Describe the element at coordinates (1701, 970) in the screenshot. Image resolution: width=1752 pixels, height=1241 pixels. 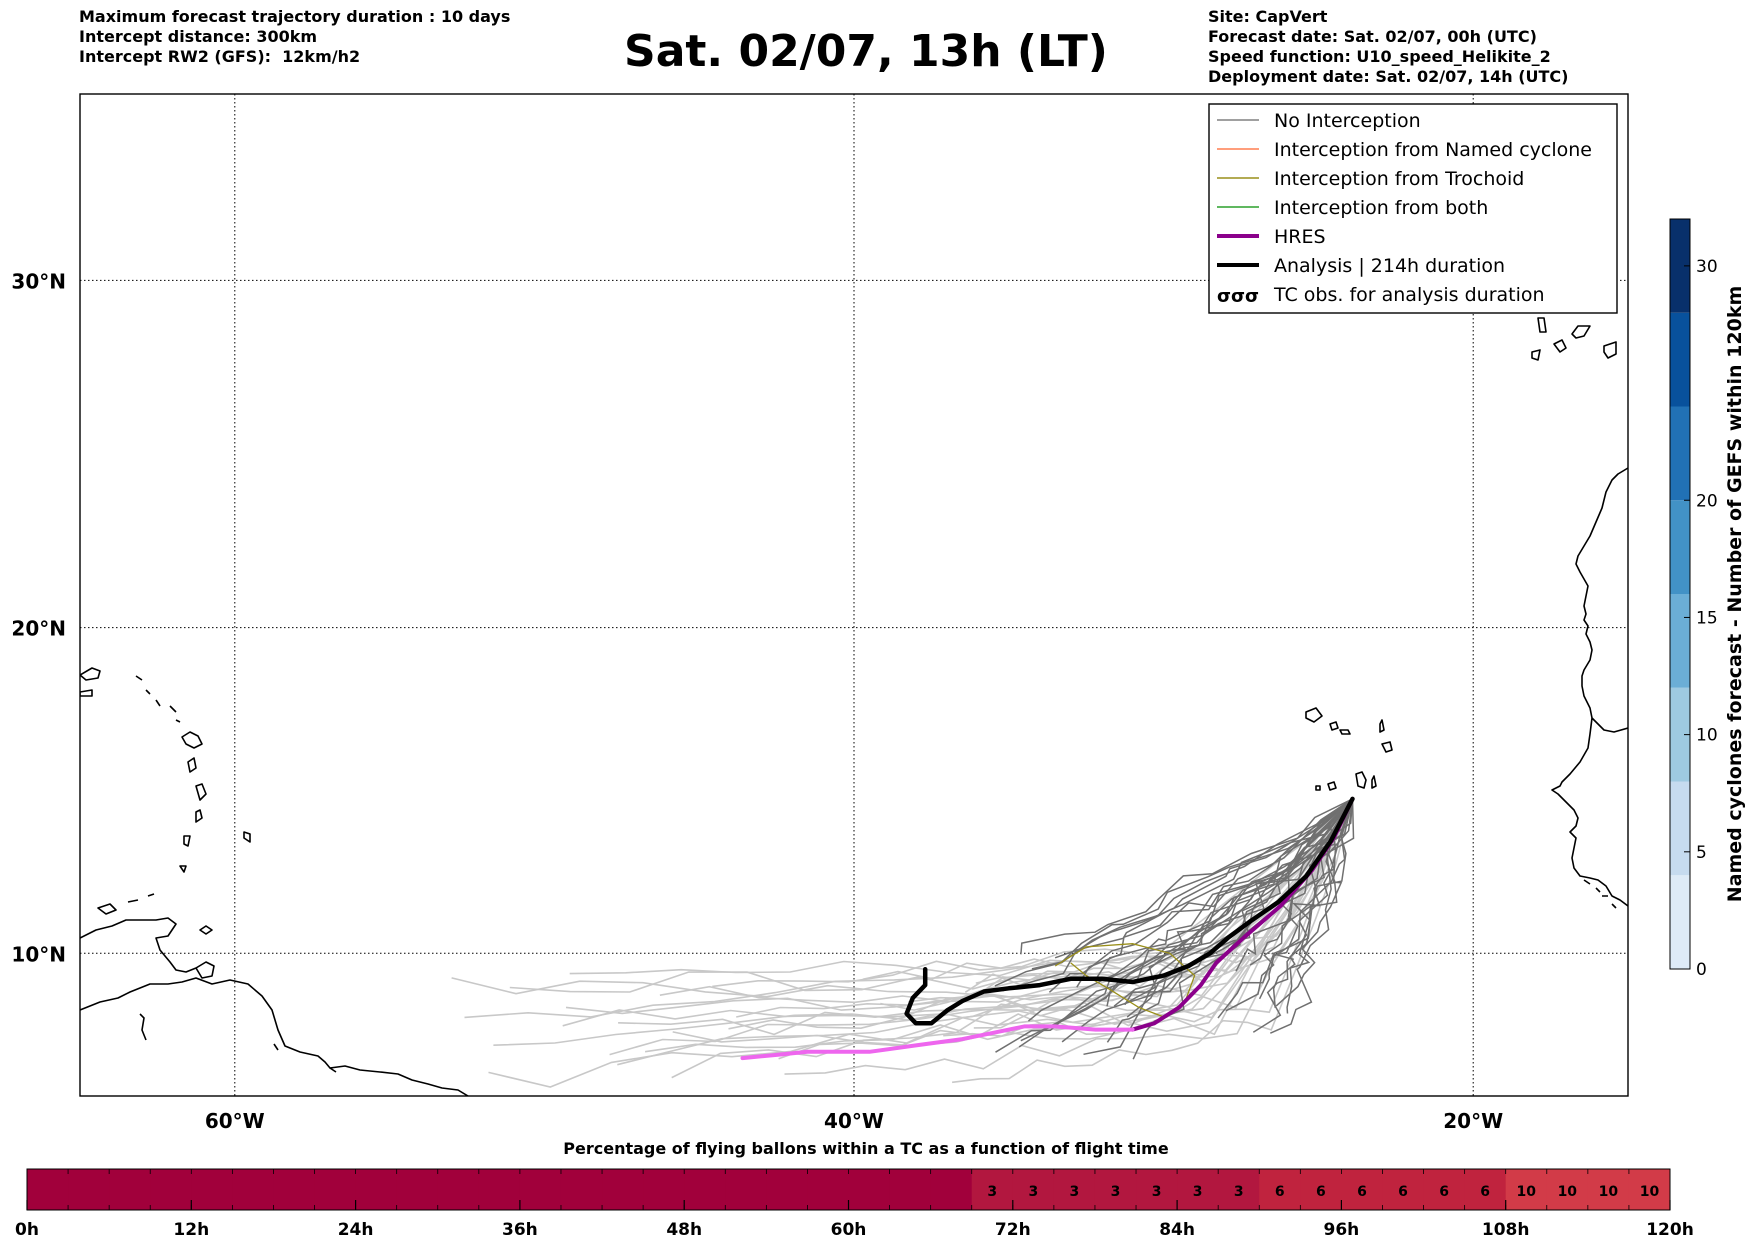
I see `colorbar-right-tick-label: 0` at that location.